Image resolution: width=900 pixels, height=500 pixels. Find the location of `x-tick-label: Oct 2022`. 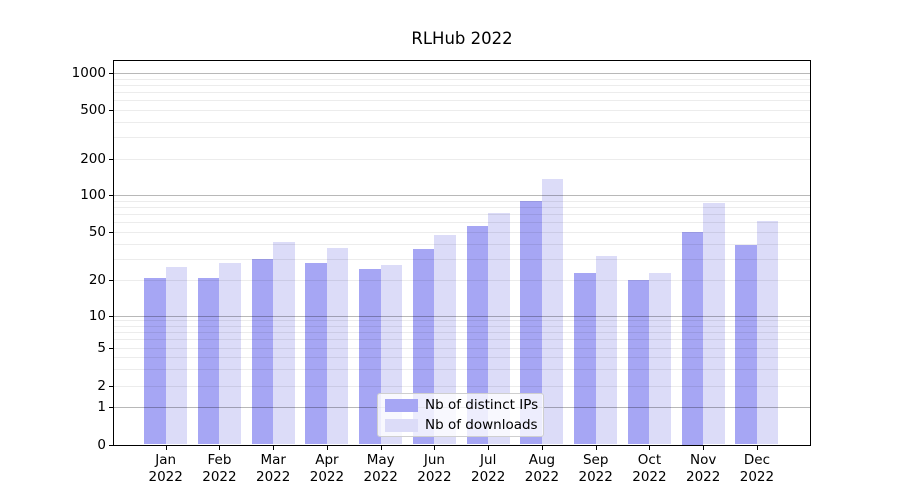

x-tick-label: Oct 2022 is located at coordinates (649, 469).